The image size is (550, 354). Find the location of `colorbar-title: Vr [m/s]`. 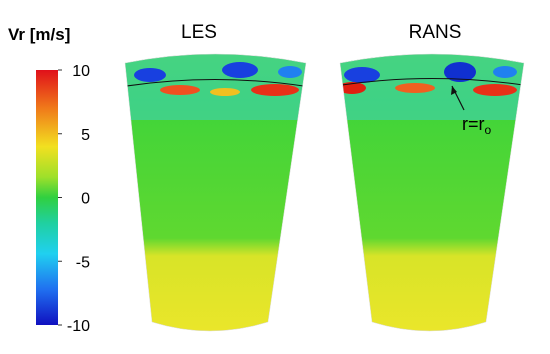

colorbar-title: Vr [m/s] is located at coordinates (39, 34).